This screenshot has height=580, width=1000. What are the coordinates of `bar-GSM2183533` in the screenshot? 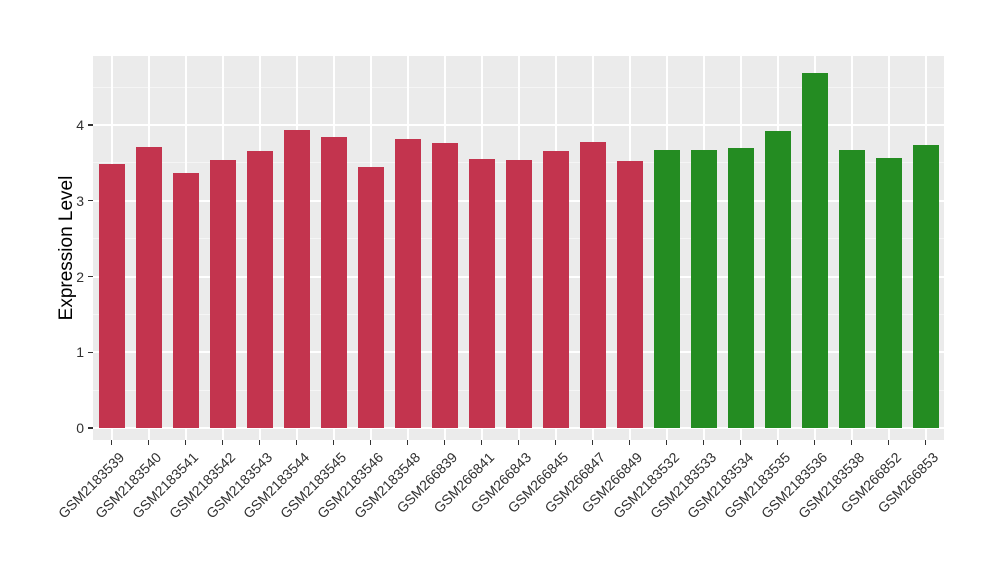 It's located at (703, 288).